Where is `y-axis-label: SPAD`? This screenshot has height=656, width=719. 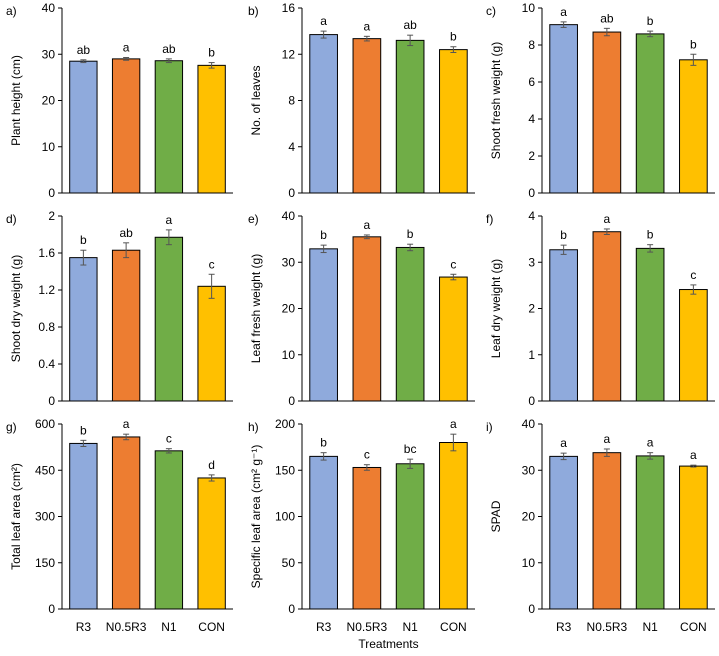
y-axis-label: SPAD is located at coordinates (496, 516).